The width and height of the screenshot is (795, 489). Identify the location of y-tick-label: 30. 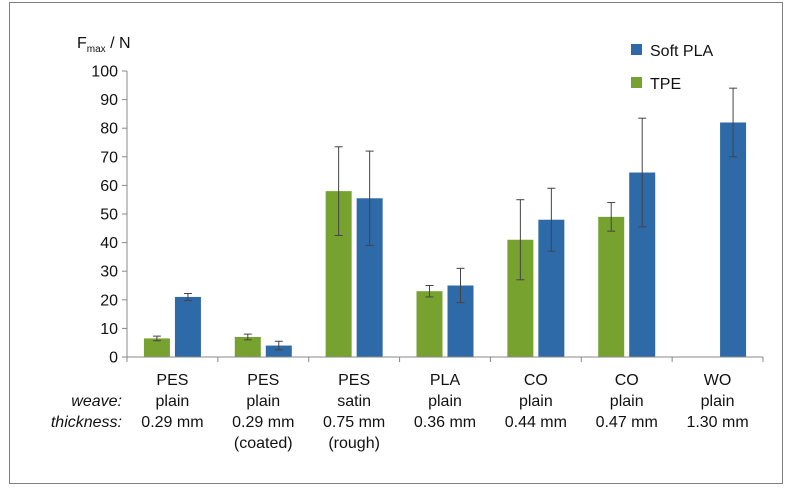
(109, 272).